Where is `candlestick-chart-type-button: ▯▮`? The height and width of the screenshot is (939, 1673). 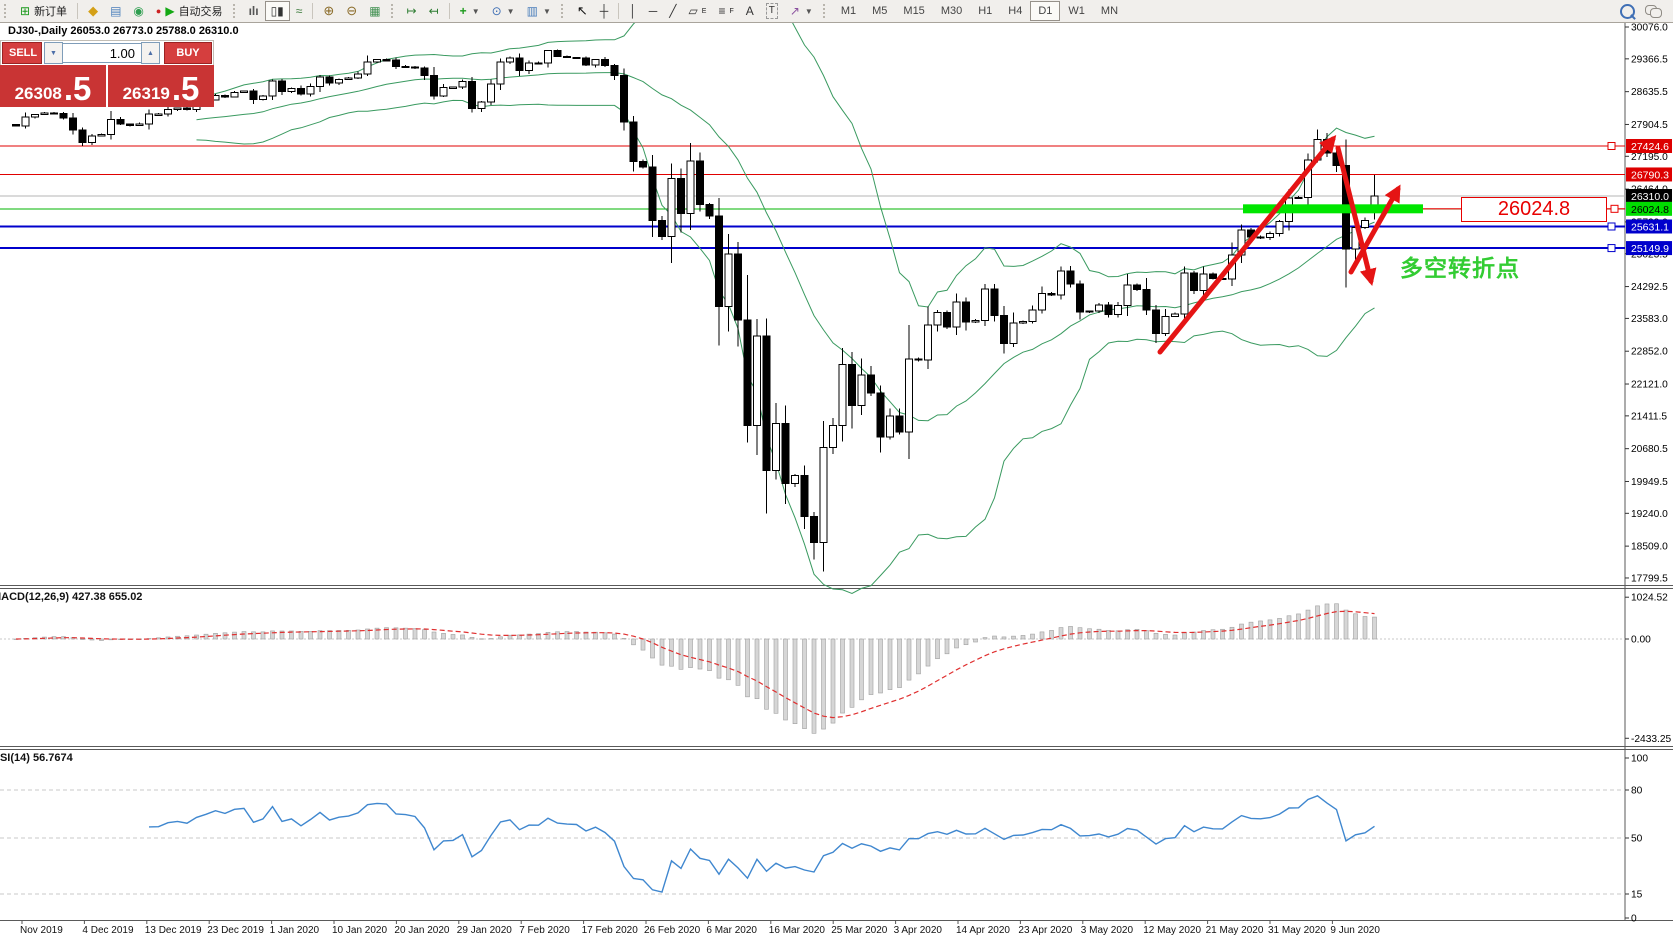 candlestick-chart-type-button: ▯▮ is located at coordinates (277, 11).